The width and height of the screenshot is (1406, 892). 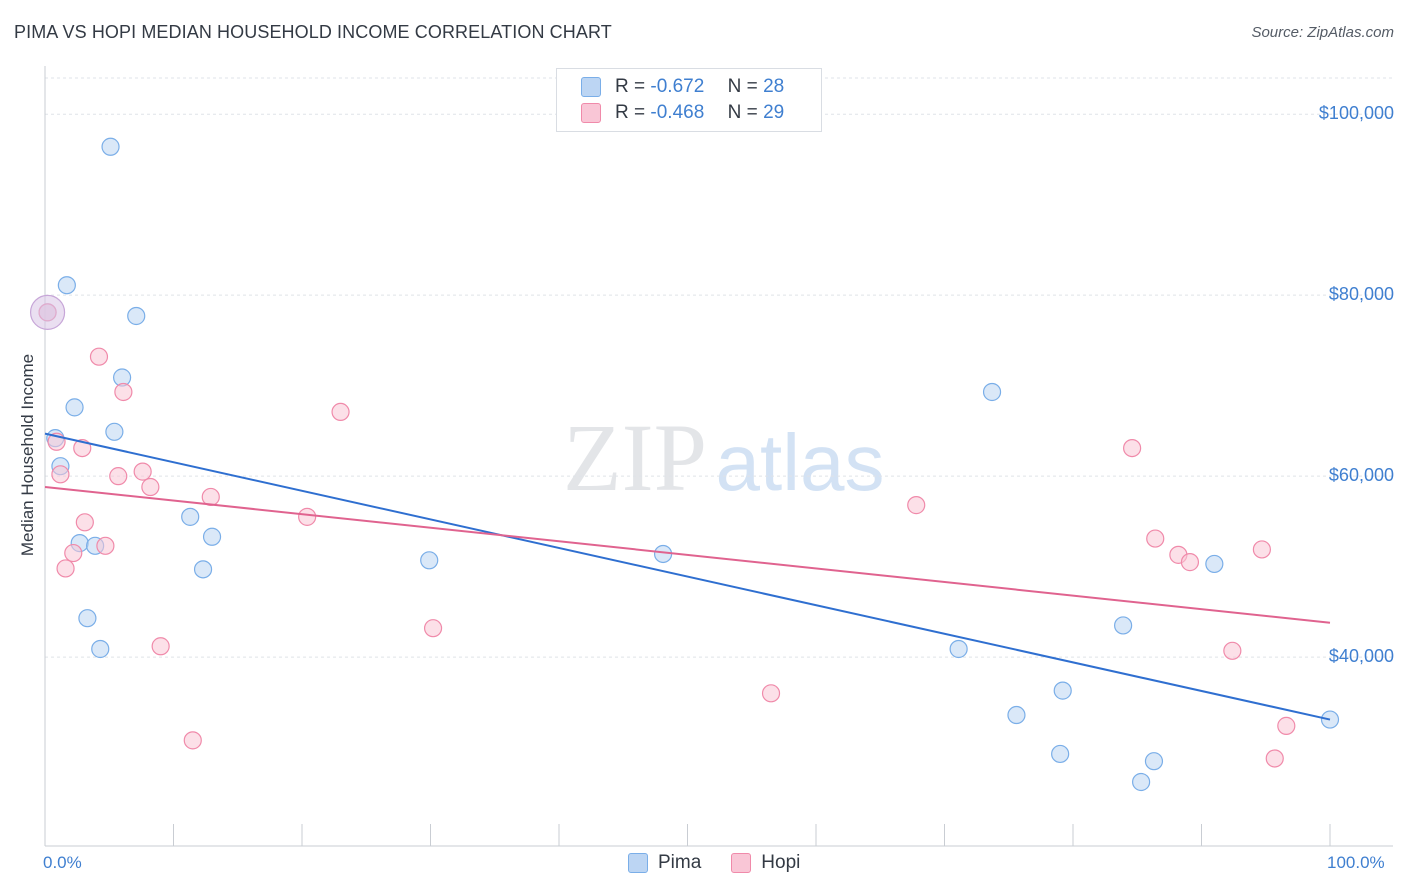 What do you see at coordinates (680, 862) in the screenshot?
I see `legend-label-pima: Pima` at bounding box center [680, 862].